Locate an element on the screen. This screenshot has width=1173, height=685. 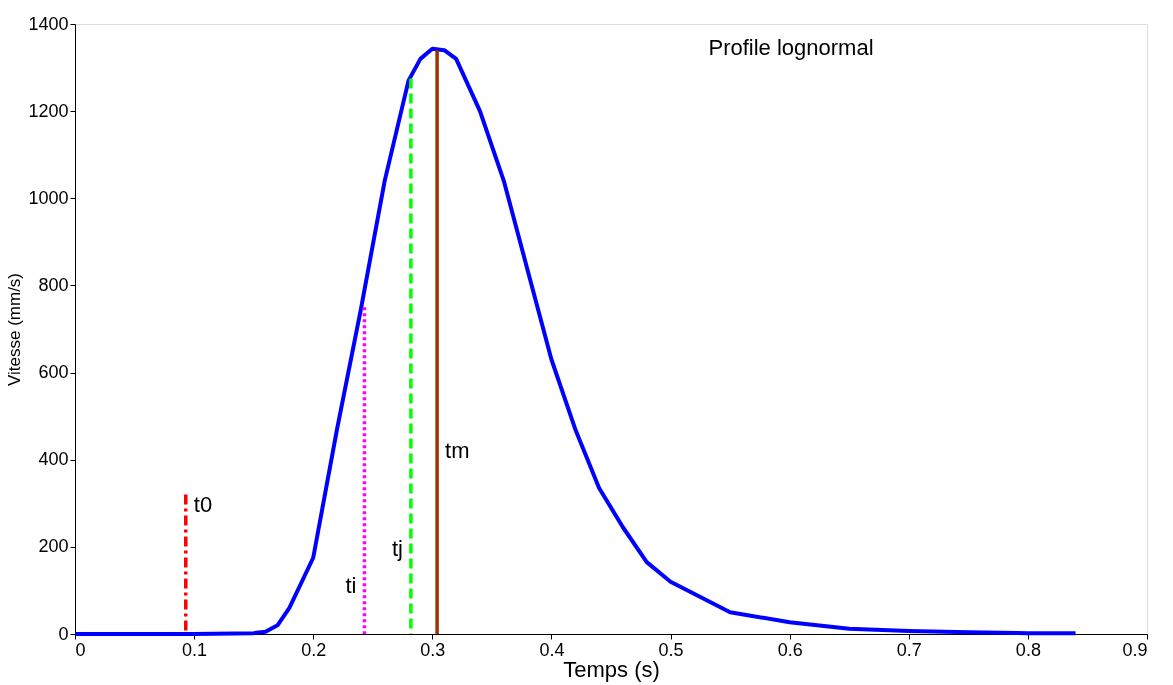
x-tick-label: 0.8 is located at coordinates (1028, 649).